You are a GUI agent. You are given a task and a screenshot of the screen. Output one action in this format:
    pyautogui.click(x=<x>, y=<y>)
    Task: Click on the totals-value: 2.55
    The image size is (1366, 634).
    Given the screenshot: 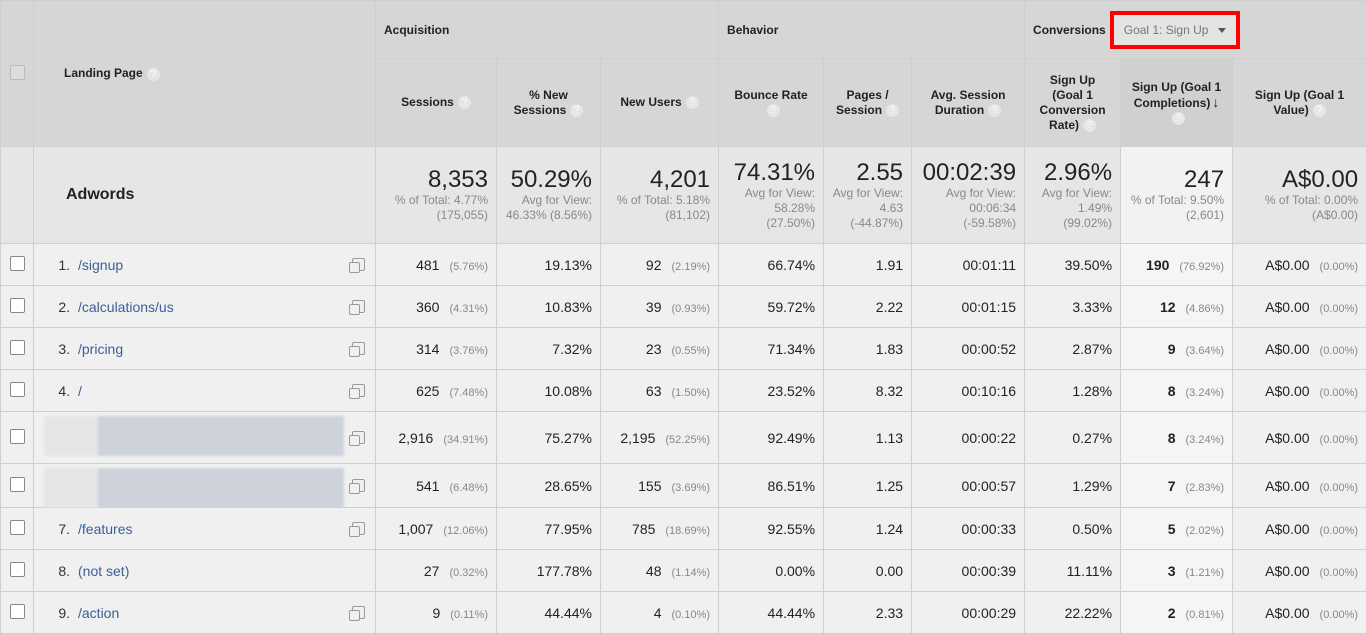 What is the action you would take?
    pyautogui.click(x=867, y=173)
    